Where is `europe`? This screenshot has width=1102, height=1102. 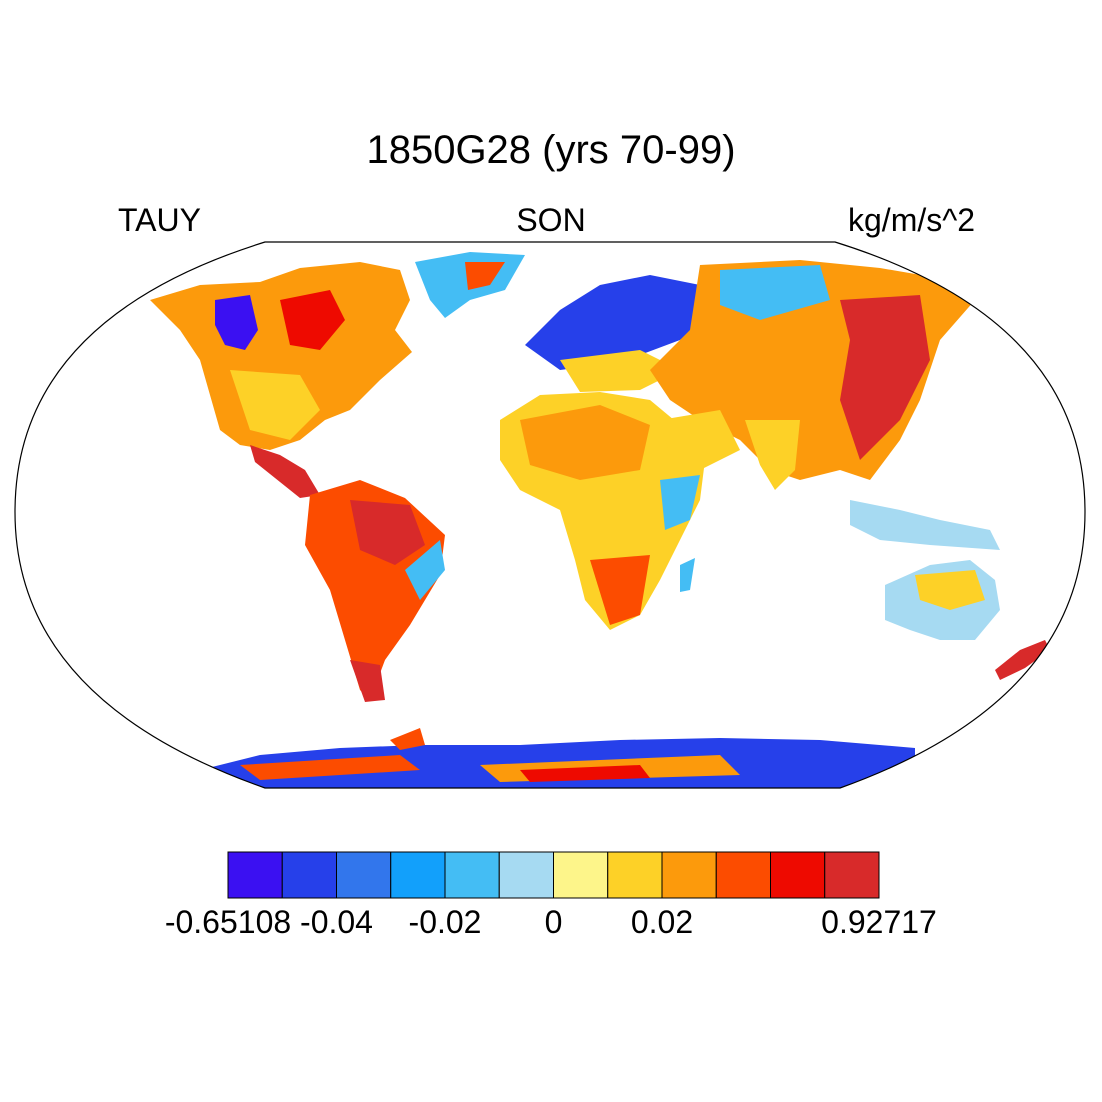
europe is located at coordinates (622, 322).